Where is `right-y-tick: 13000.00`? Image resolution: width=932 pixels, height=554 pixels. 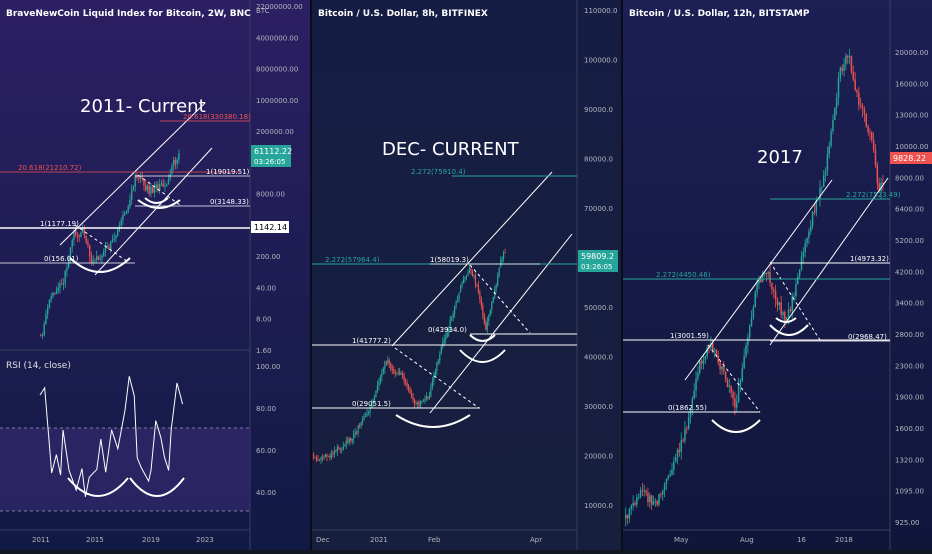 right-y-tick: 13000.00 is located at coordinates (911, 116).